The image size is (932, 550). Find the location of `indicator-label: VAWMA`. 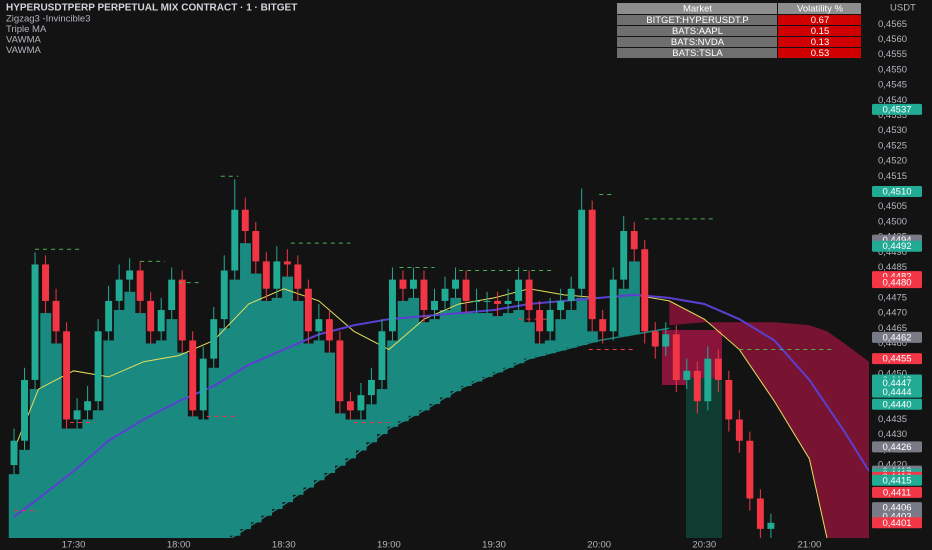

indicator-label: VAWMA is located at coordinates (23, 40).